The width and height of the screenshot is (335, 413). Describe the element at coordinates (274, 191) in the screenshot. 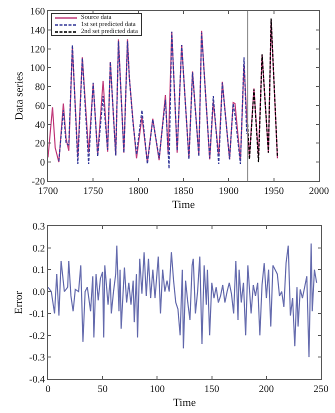

I see `x-tick-label: 1950` at that location.